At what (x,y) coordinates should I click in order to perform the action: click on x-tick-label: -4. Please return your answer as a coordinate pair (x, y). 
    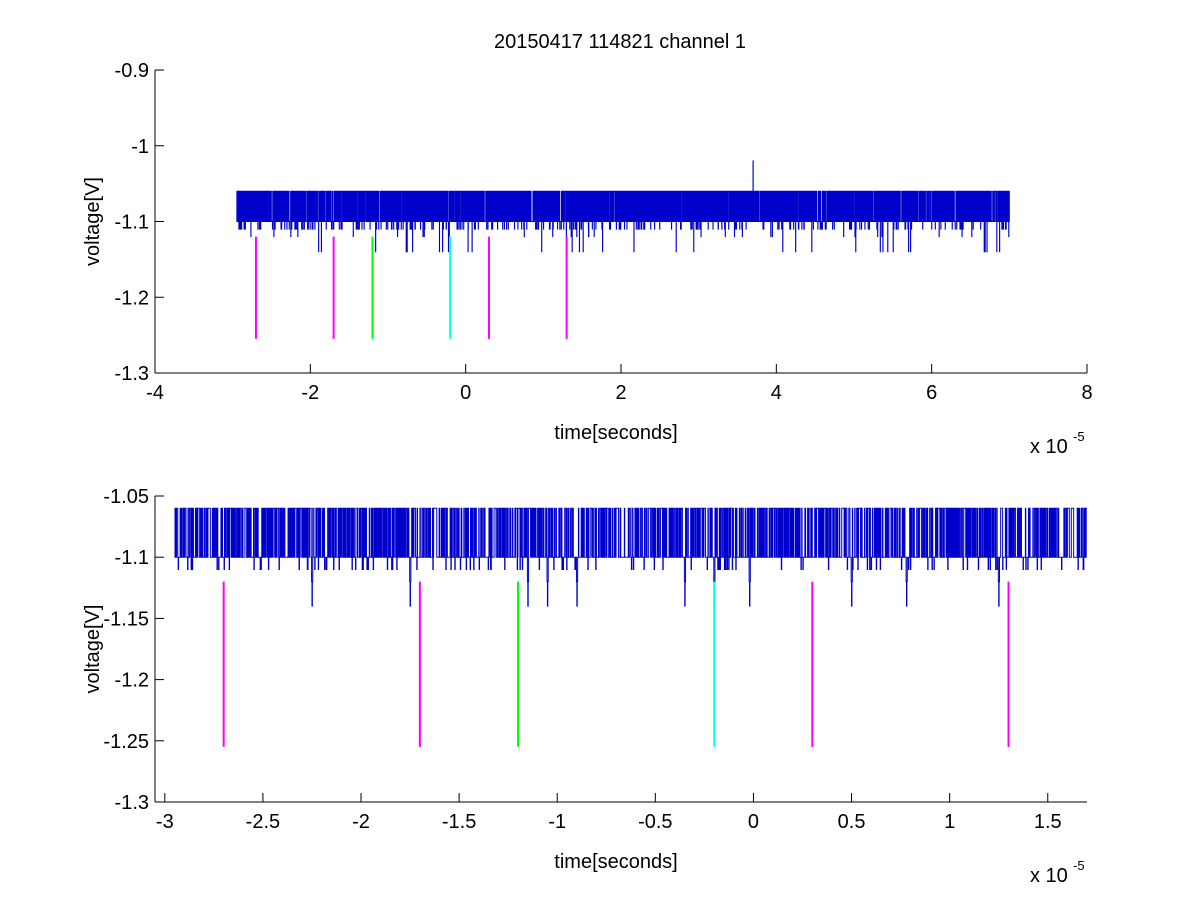
    Looking at the image, I should click on (155, 393).